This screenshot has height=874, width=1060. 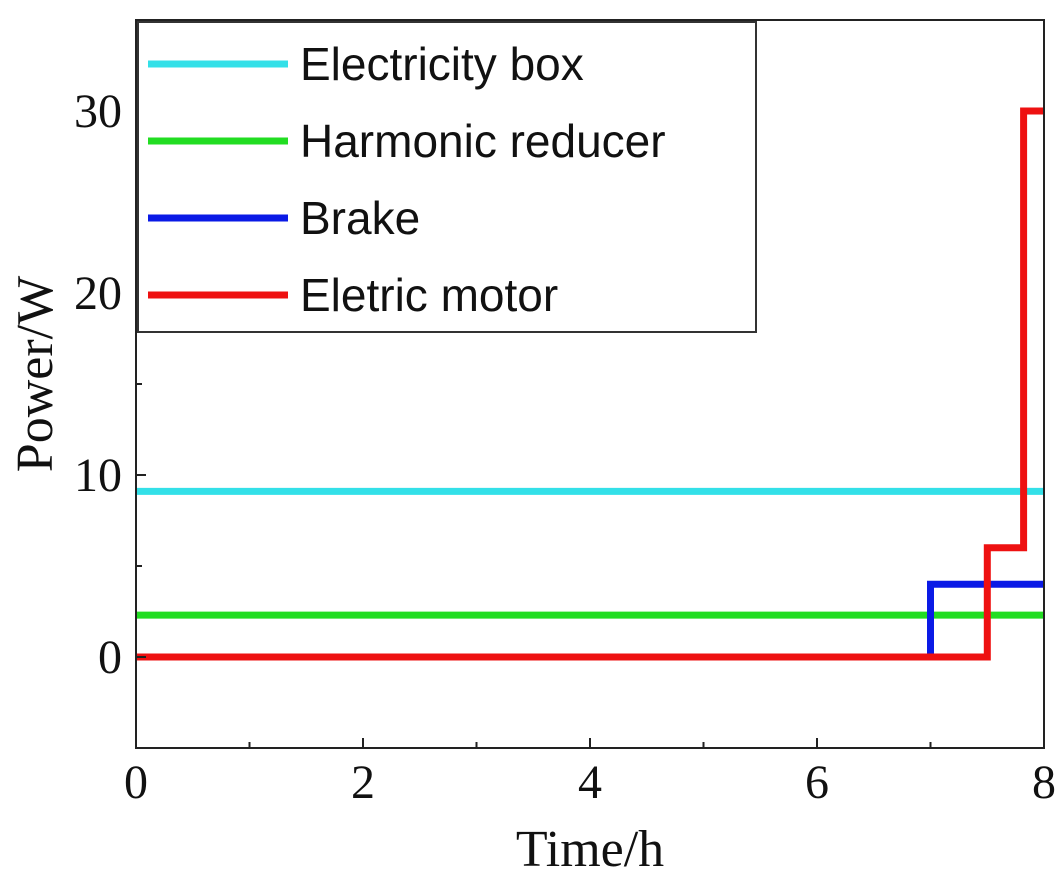 I want to click on y-tick-label: 30, so click(x=98, y=111).